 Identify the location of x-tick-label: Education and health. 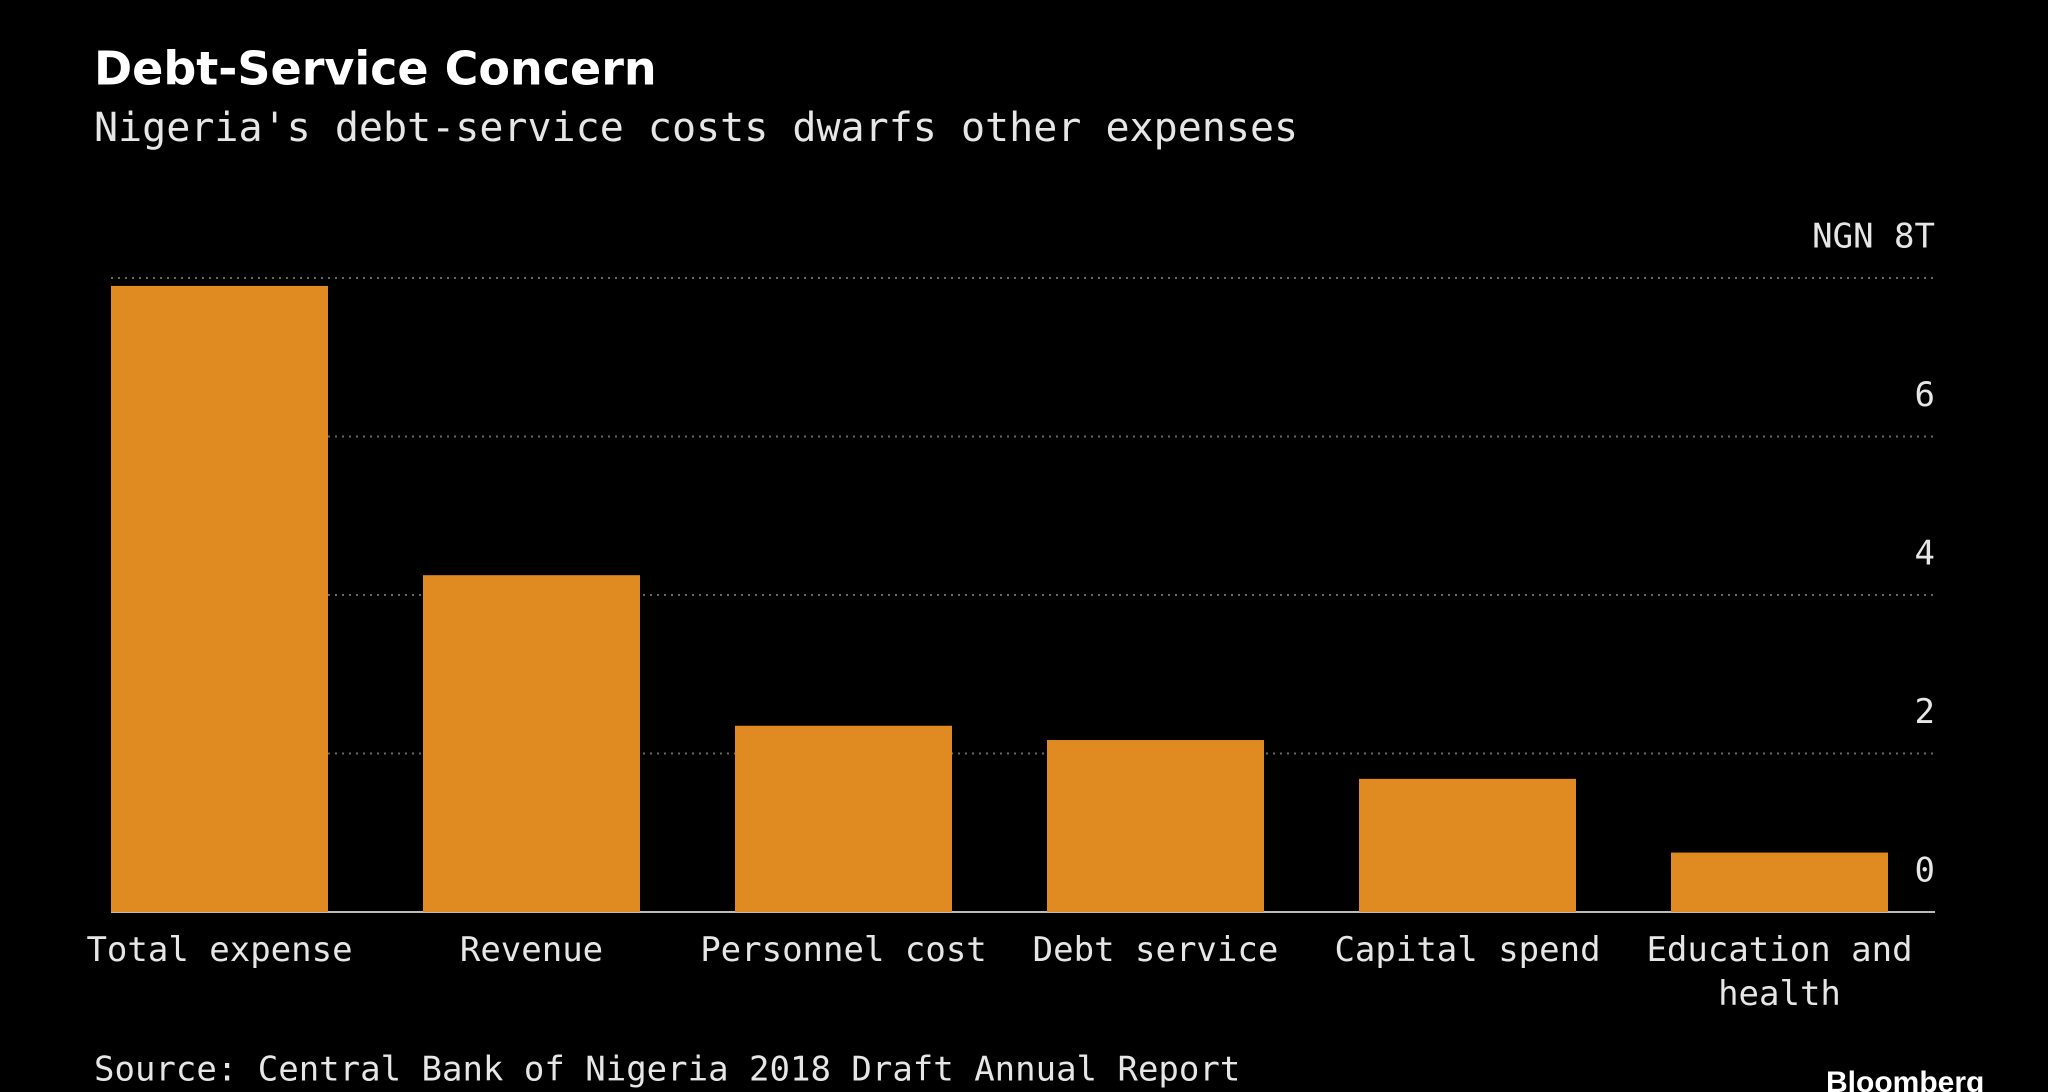
(1779, 972).